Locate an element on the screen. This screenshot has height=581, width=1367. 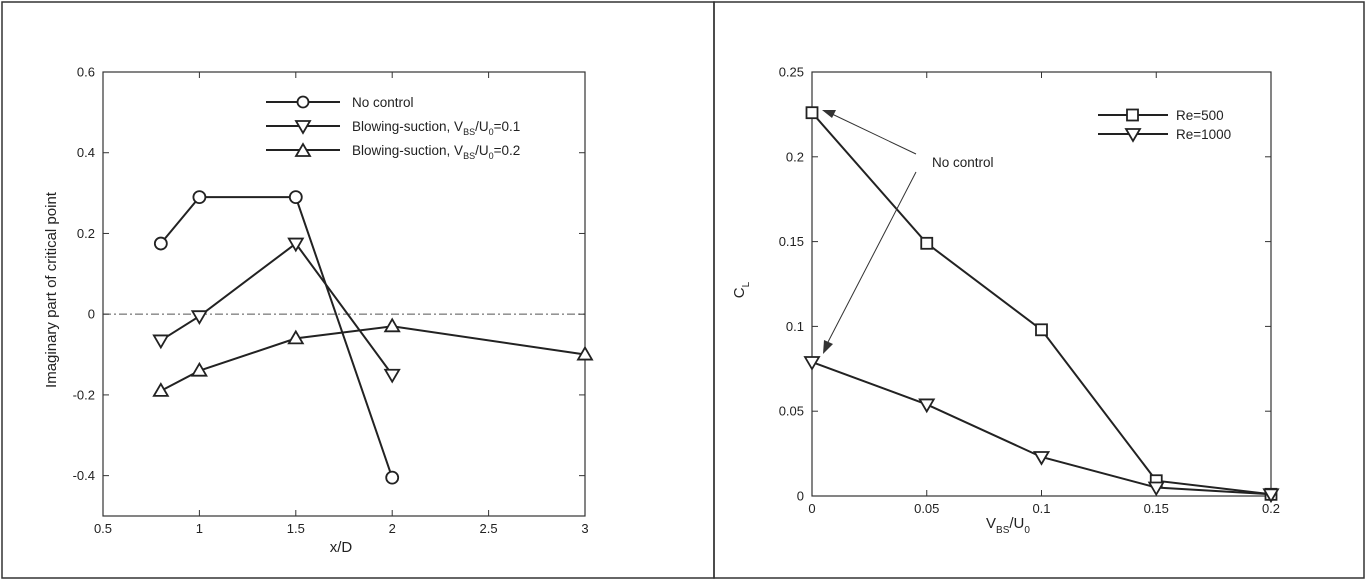
annotation-arrow-upper is located at coordinates (874, 134).